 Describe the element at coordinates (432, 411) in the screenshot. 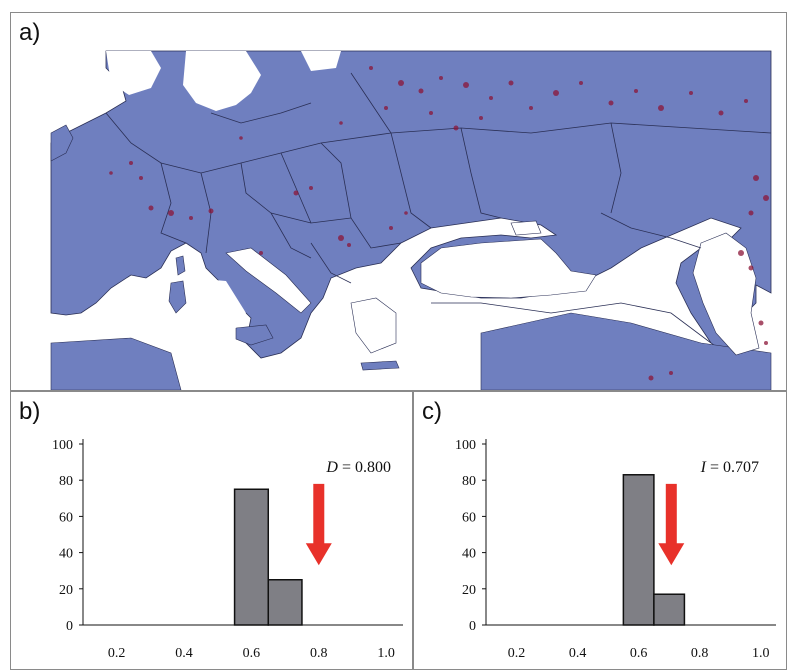

I see `panel-c-label: c)` at that location.